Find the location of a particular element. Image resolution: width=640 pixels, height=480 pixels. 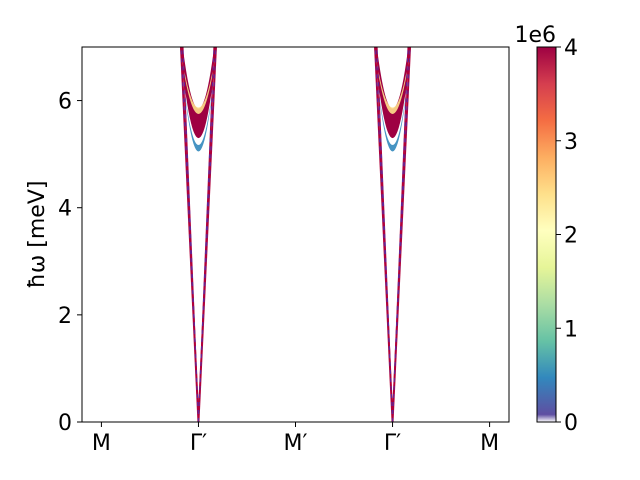

x-tick-label: M′ is located at coordinates (296, 443).